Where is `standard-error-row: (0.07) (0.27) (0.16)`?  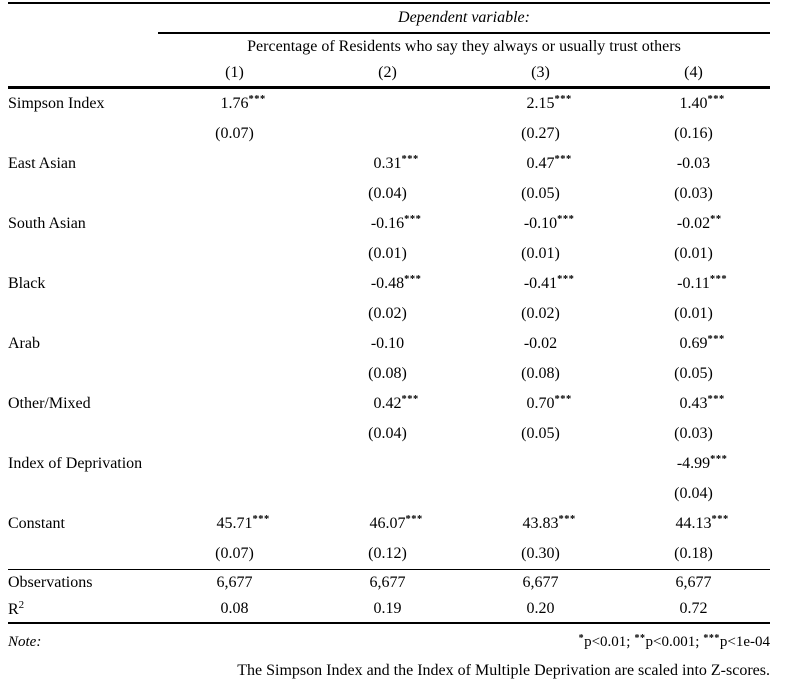
standard-error-row: (0.07) (0.27) (0.16) is located at coordinates (389, 134).